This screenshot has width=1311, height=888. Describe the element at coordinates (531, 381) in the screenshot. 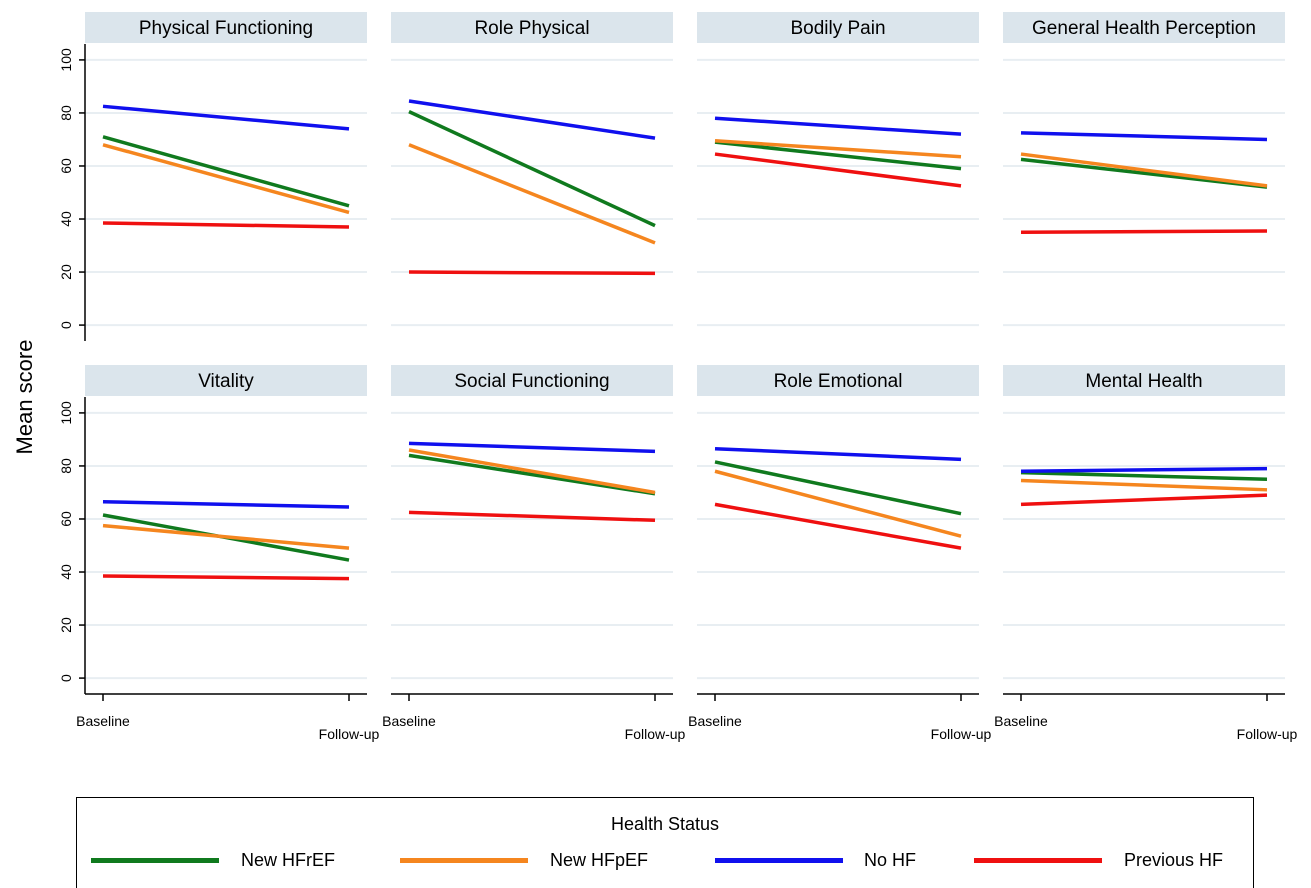

I see `panel-title: Social Functioning` at that location.